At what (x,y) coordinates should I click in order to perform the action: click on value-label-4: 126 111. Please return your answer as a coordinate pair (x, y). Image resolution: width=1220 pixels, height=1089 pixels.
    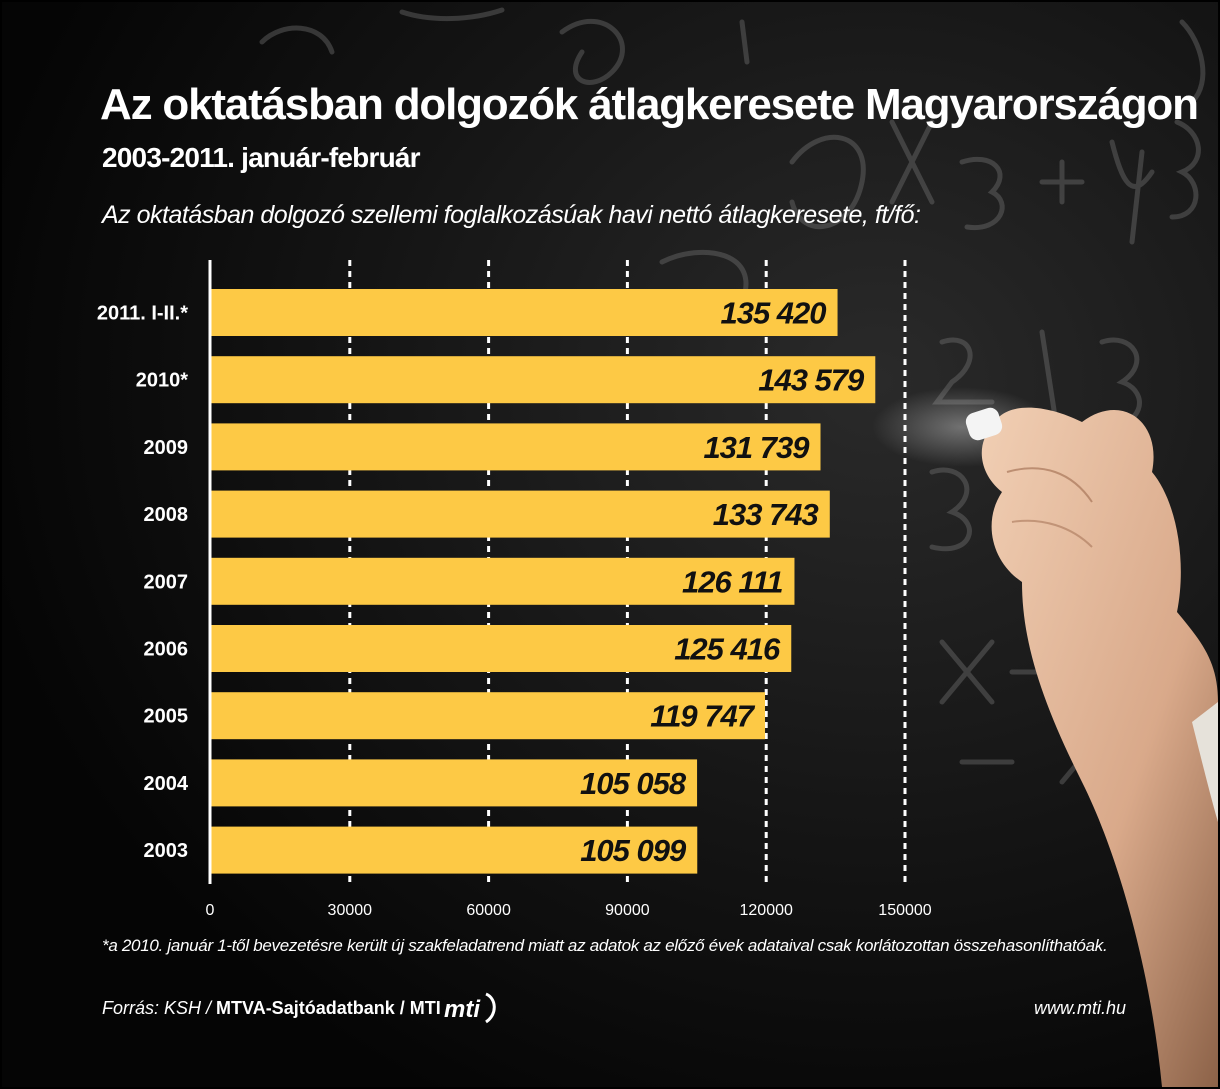
    Looking at the image, I should click on (732, 581).